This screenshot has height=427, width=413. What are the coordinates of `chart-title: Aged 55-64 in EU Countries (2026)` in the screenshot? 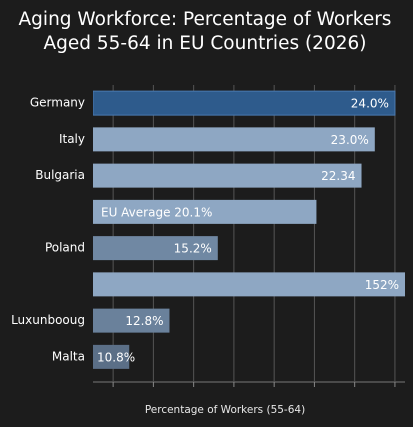 It's located at (204, 43).